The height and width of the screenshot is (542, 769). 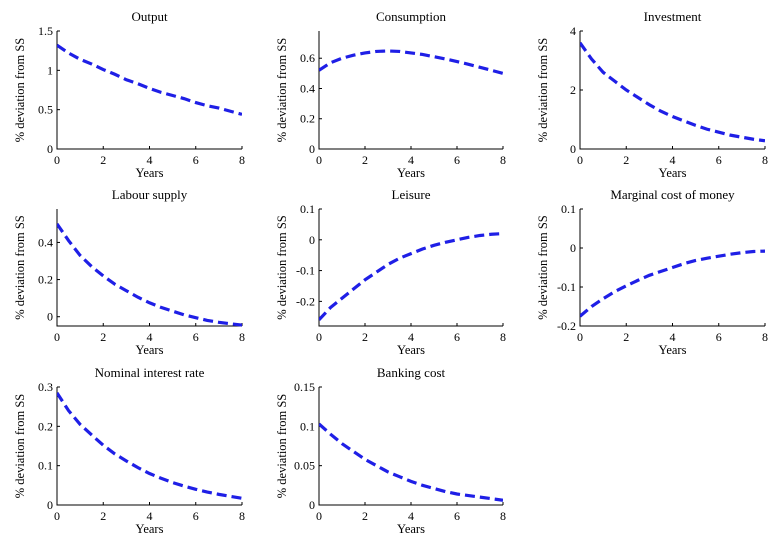 I want to click on chart-nominal-interest-rate-series-line, so click(x=149, y=446).